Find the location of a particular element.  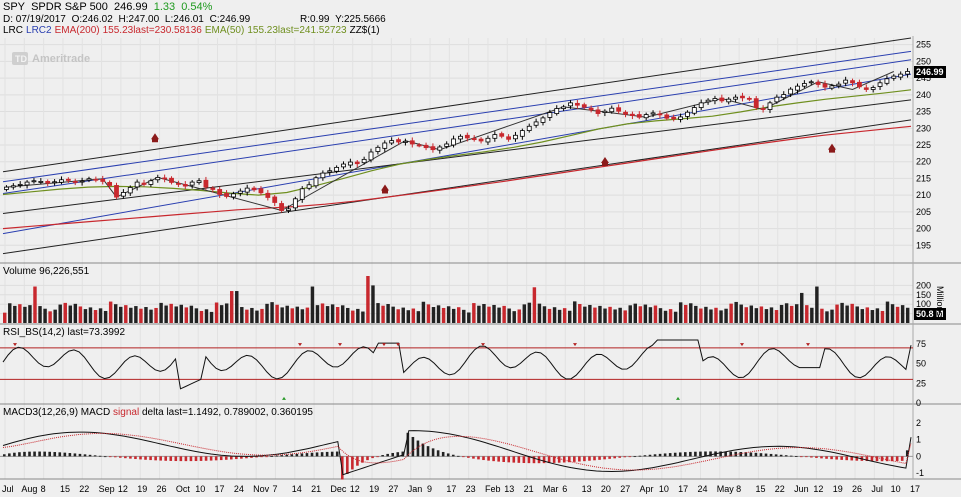

time-tick-label: May is located at coordinates (726, 489).